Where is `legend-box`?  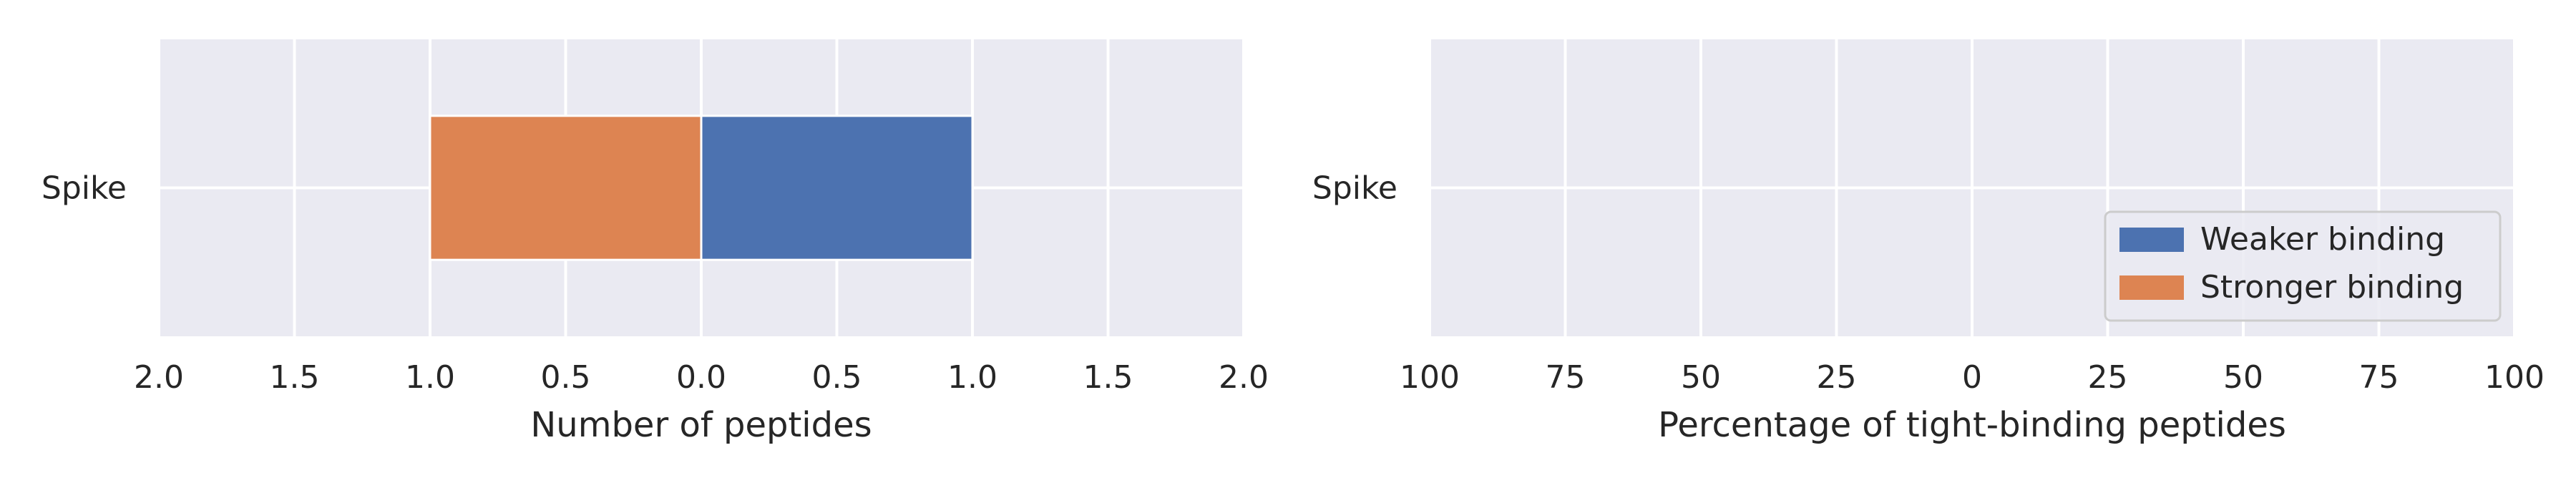 legend-box is located at coordinates (2303, 266).